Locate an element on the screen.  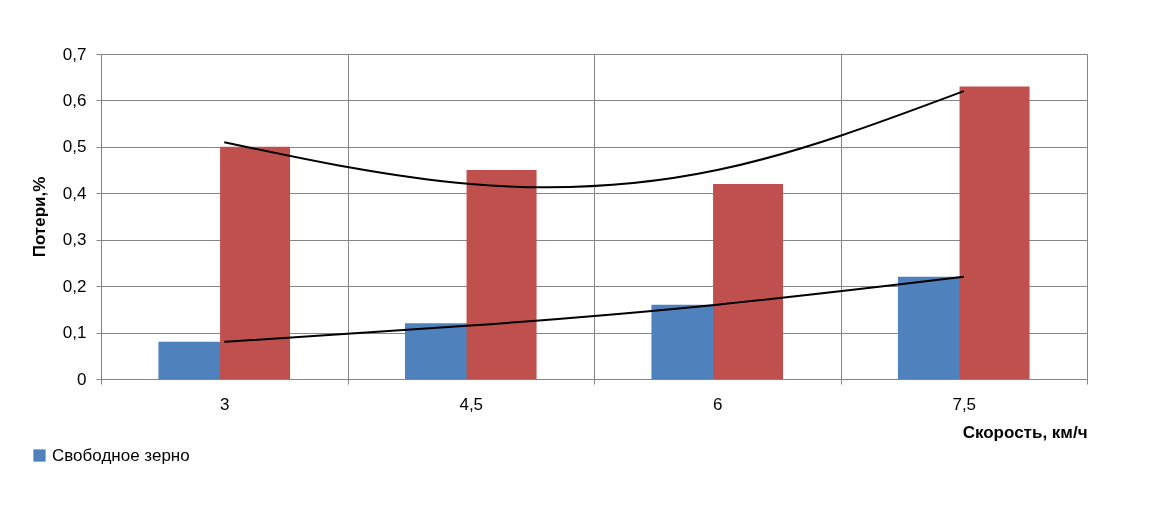
y-axis-title: Потери,% is located at coordinates (39, 217).